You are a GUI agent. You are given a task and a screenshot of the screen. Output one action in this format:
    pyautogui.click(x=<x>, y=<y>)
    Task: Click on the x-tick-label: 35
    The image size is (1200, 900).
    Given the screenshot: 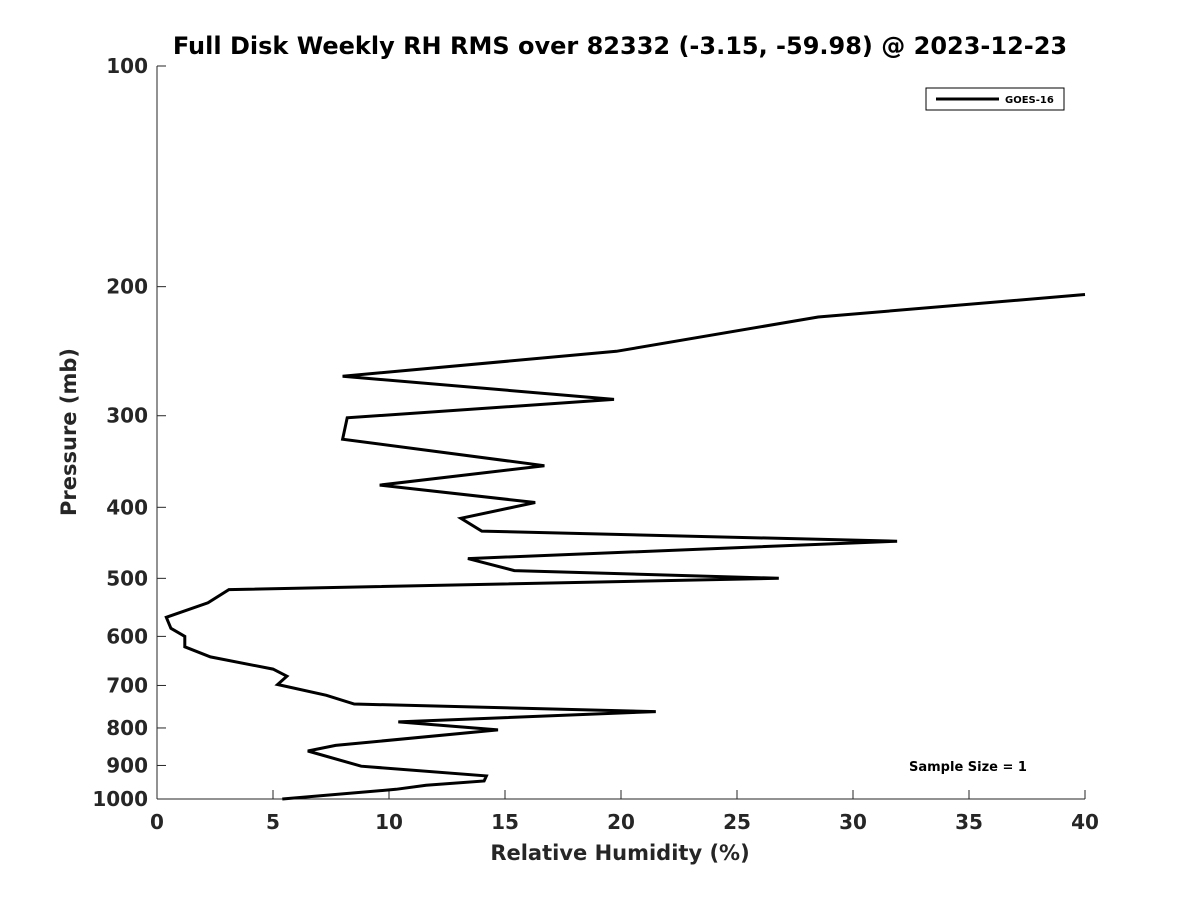 What is the action you would take?
    pyautogui.click(x=969, y=822)
    